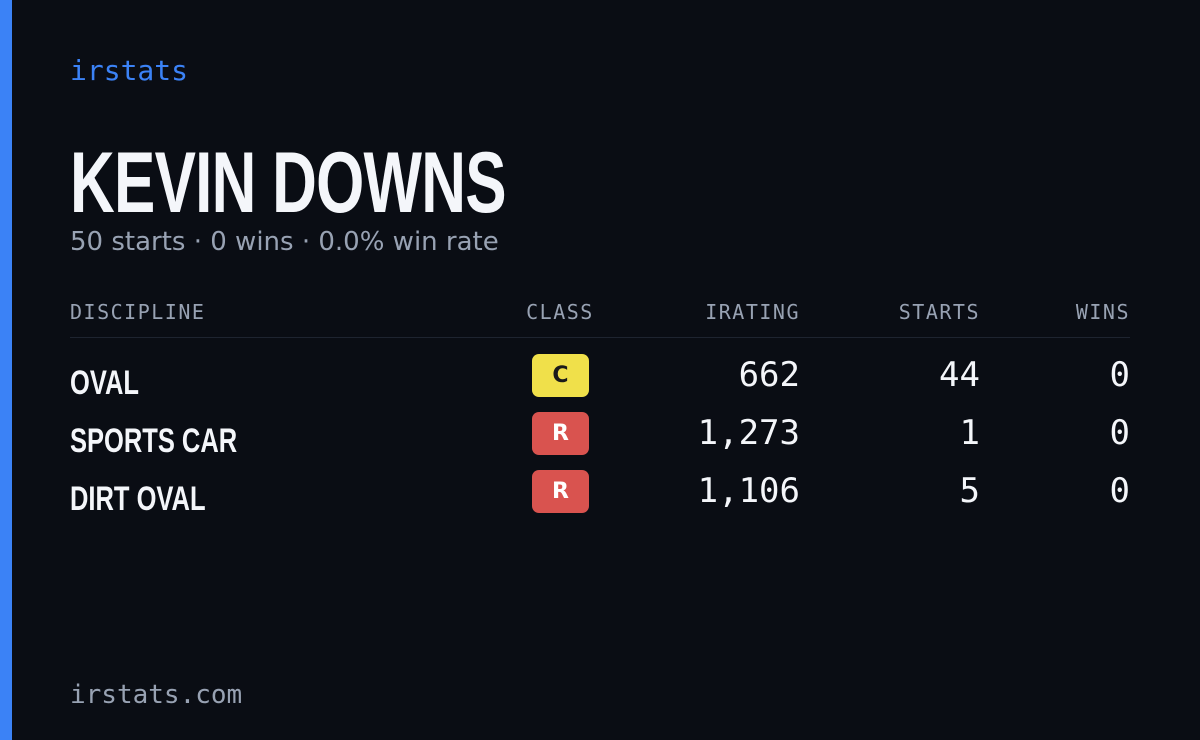  Describe the element at coordinates (752, 312) in the screenshot. I see `column-header: IRATING` at that location.